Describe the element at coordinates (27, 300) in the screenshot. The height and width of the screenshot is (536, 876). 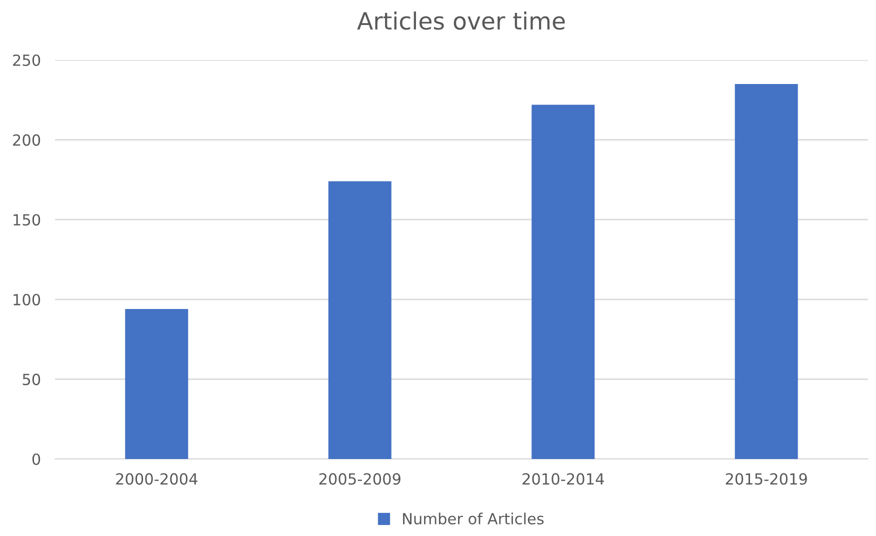
I see `y-tick-label: 100` at that location.